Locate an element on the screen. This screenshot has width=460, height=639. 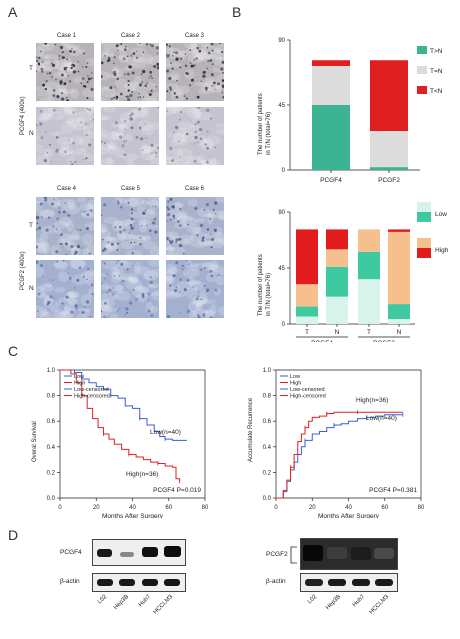
legend-label: Low is located at coordinates (441, 214).